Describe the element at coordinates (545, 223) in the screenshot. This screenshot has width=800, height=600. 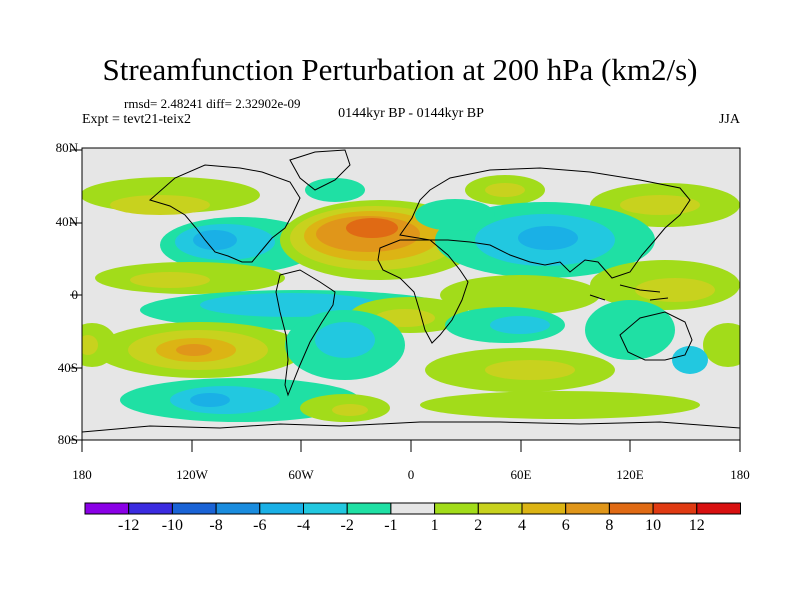
I see `coast-eurasia` at that location.